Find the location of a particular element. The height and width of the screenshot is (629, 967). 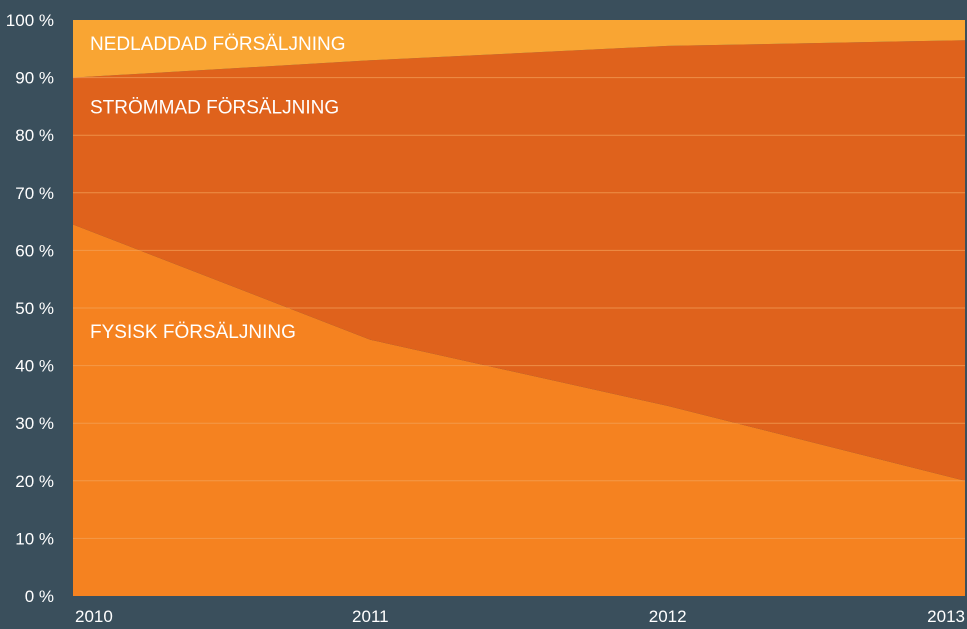

y-tick-label: 60 % is located at coordinates (34, 250).